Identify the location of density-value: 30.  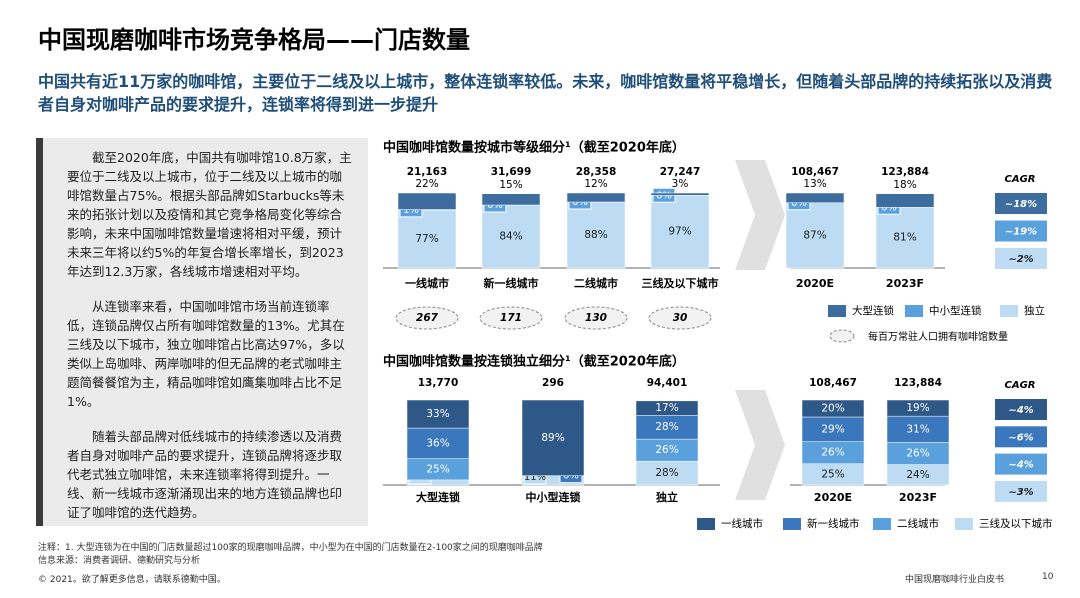
(680, 318).